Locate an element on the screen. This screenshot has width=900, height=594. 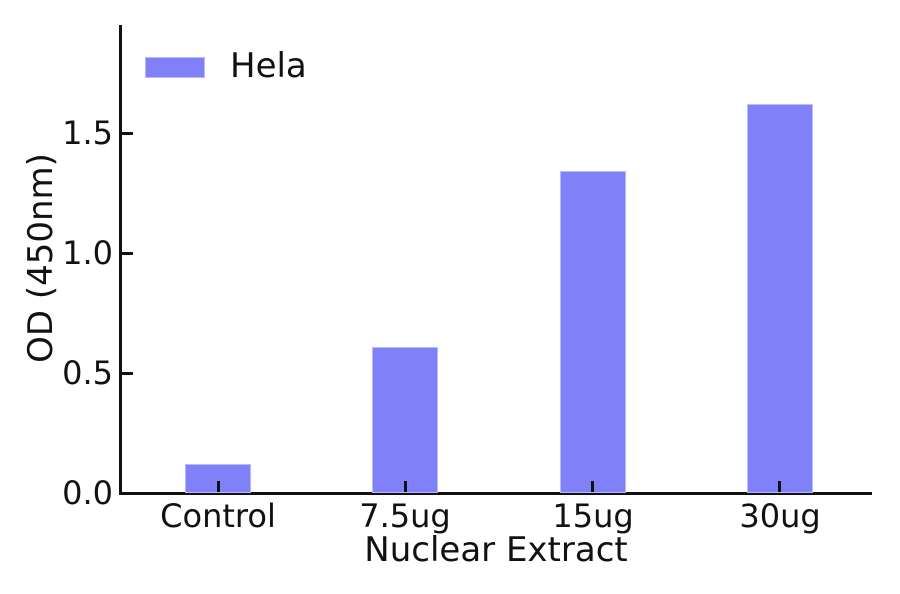
x-axis-line is located at coordinates (495, 493).